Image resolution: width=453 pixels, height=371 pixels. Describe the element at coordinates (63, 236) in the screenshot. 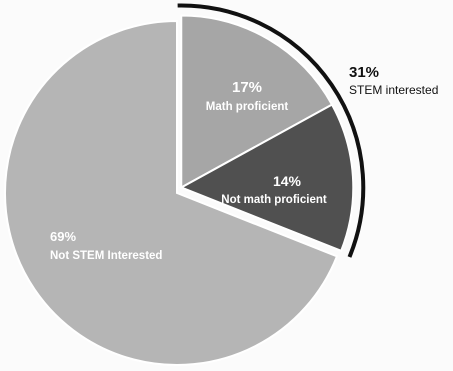

I see `slice-percent-label-not-stem-interested: 69%` at that location.